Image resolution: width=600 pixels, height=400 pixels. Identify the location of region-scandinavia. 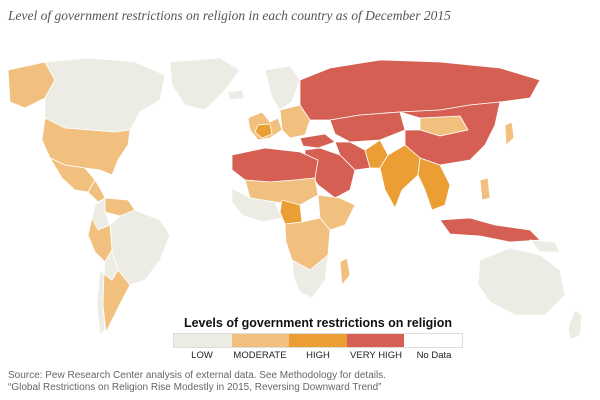
(282, 88).